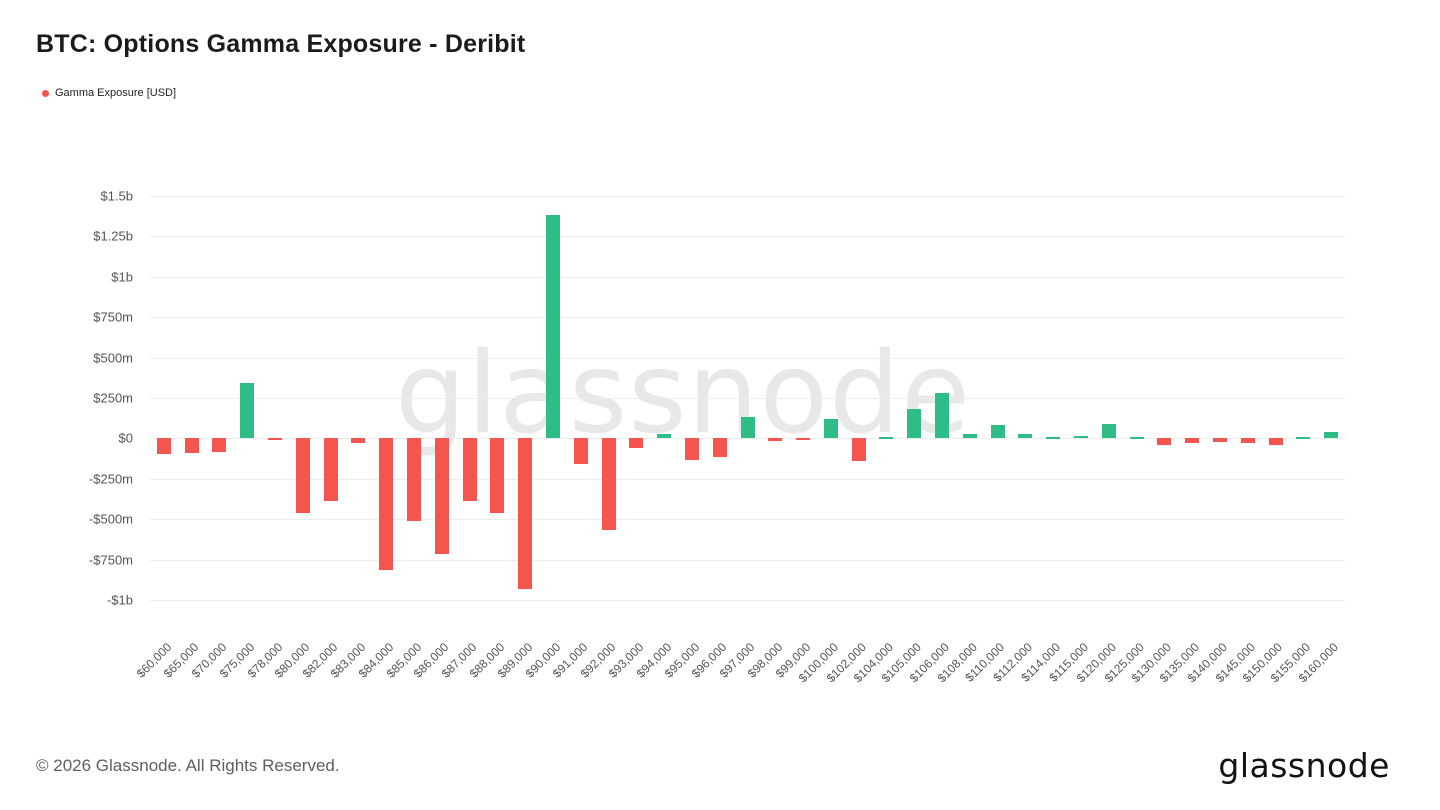  Describe the element at coordinates (122, 277) in the screenshot. I see `y-axis-tick-label: $1b` at that location.